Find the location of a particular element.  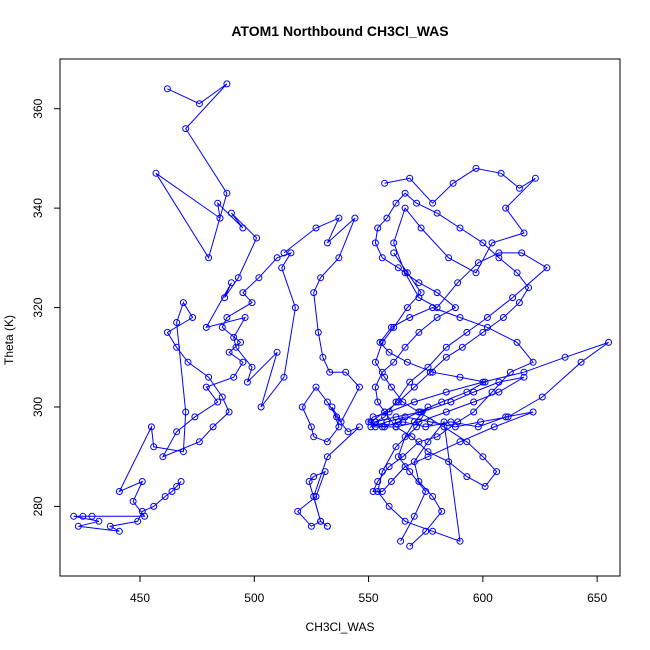

y-tick-label: 320 is located at coordinates (38, 307).